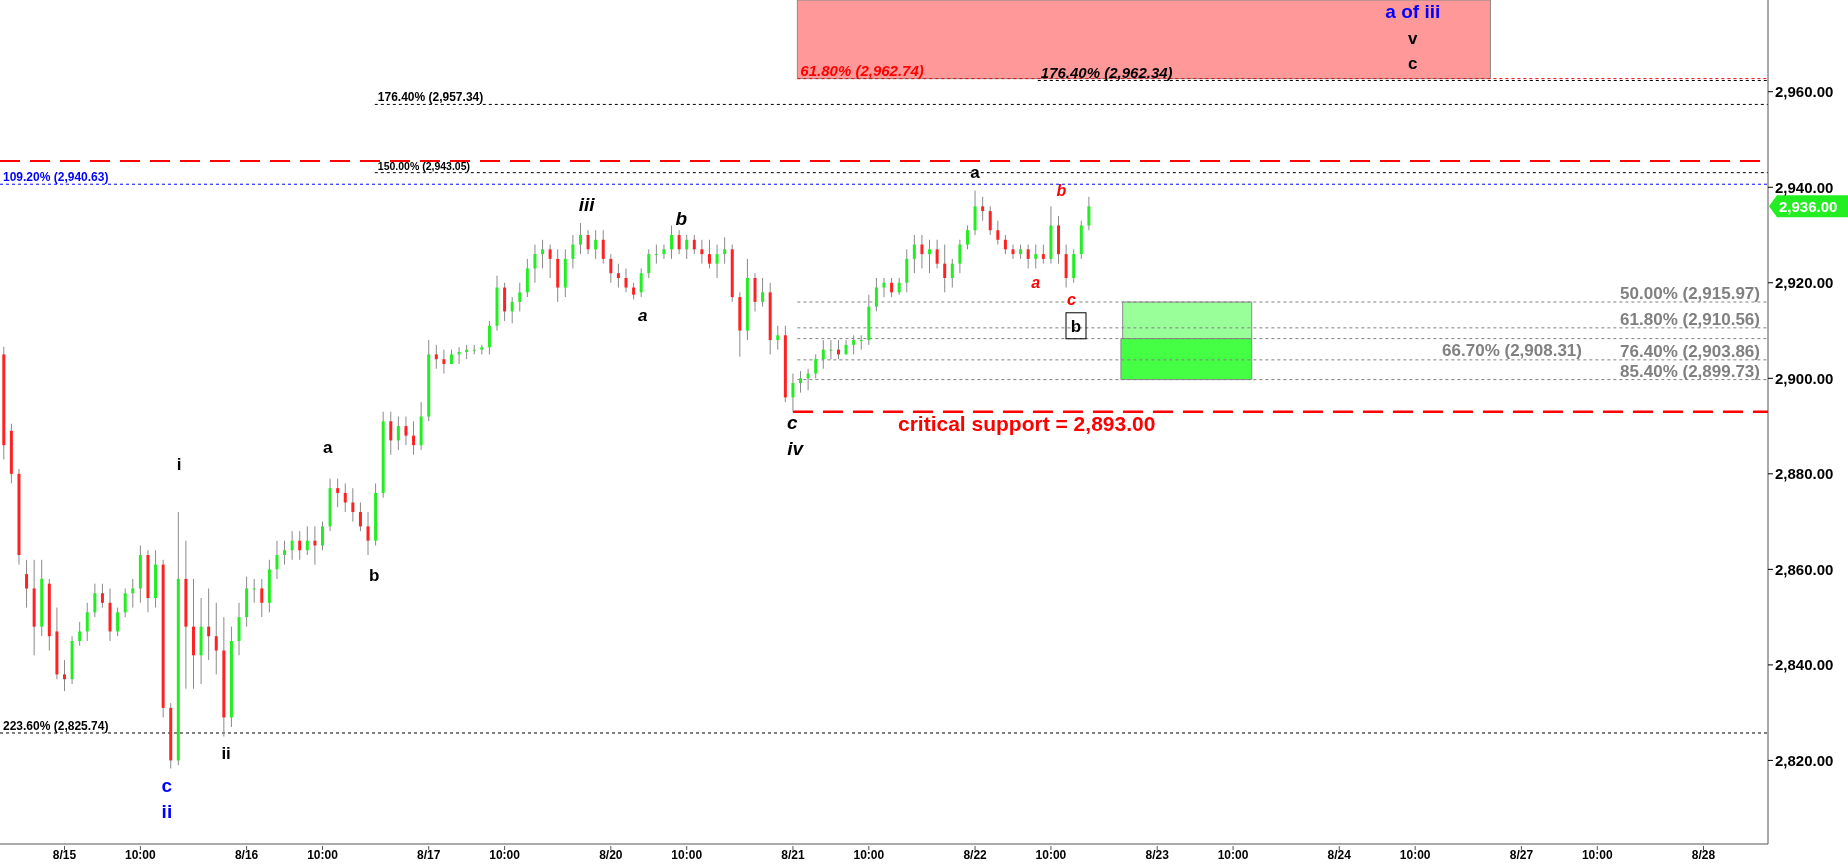  Describe the element at coordinates (1804, 665) in the screenshot. I see `y-tick-label: 2,840.00` at that location.